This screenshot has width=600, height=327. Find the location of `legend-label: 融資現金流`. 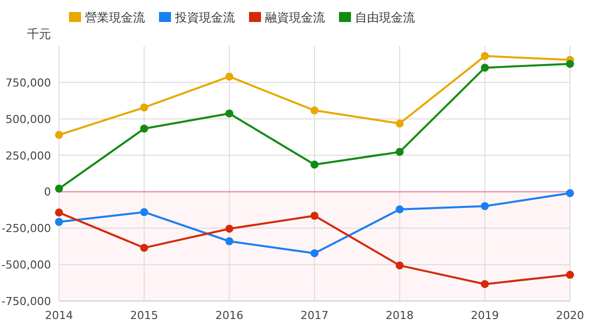

legend-label: 融資現金流 is located at coordinates (295, 17).